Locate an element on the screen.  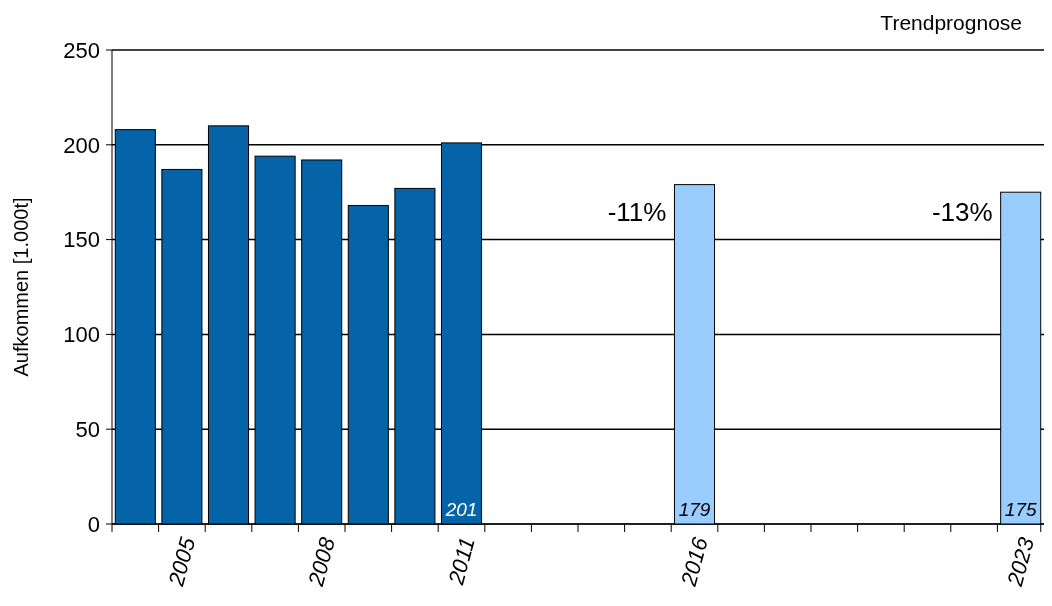
data-label: 201 is located at coordinates (461, 509).